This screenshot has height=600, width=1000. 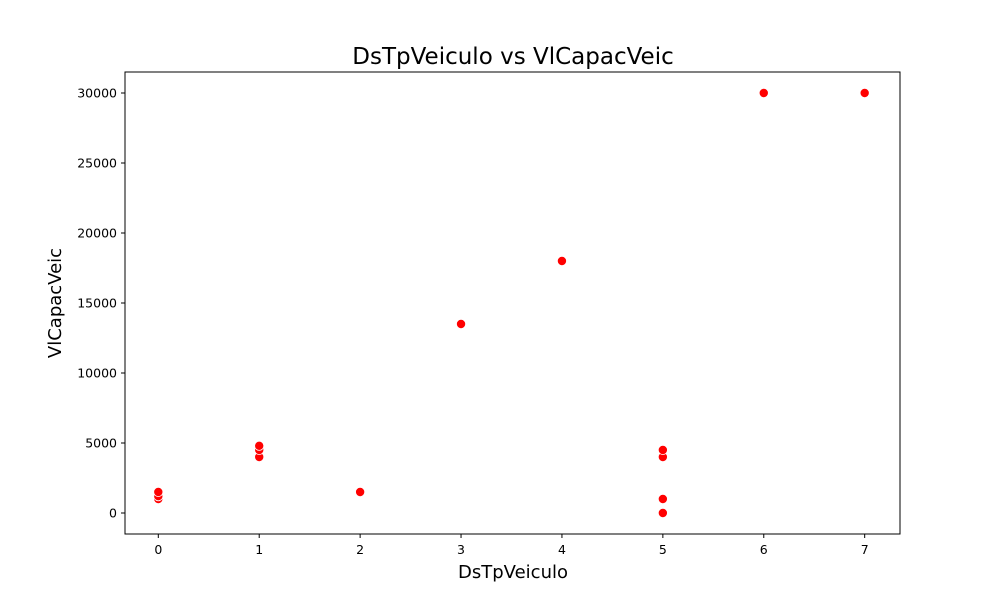 What do you see at coordinates (360, 549) in the screenshot?
I see `x-tick-label: 2` at bounding box center [360, 549].